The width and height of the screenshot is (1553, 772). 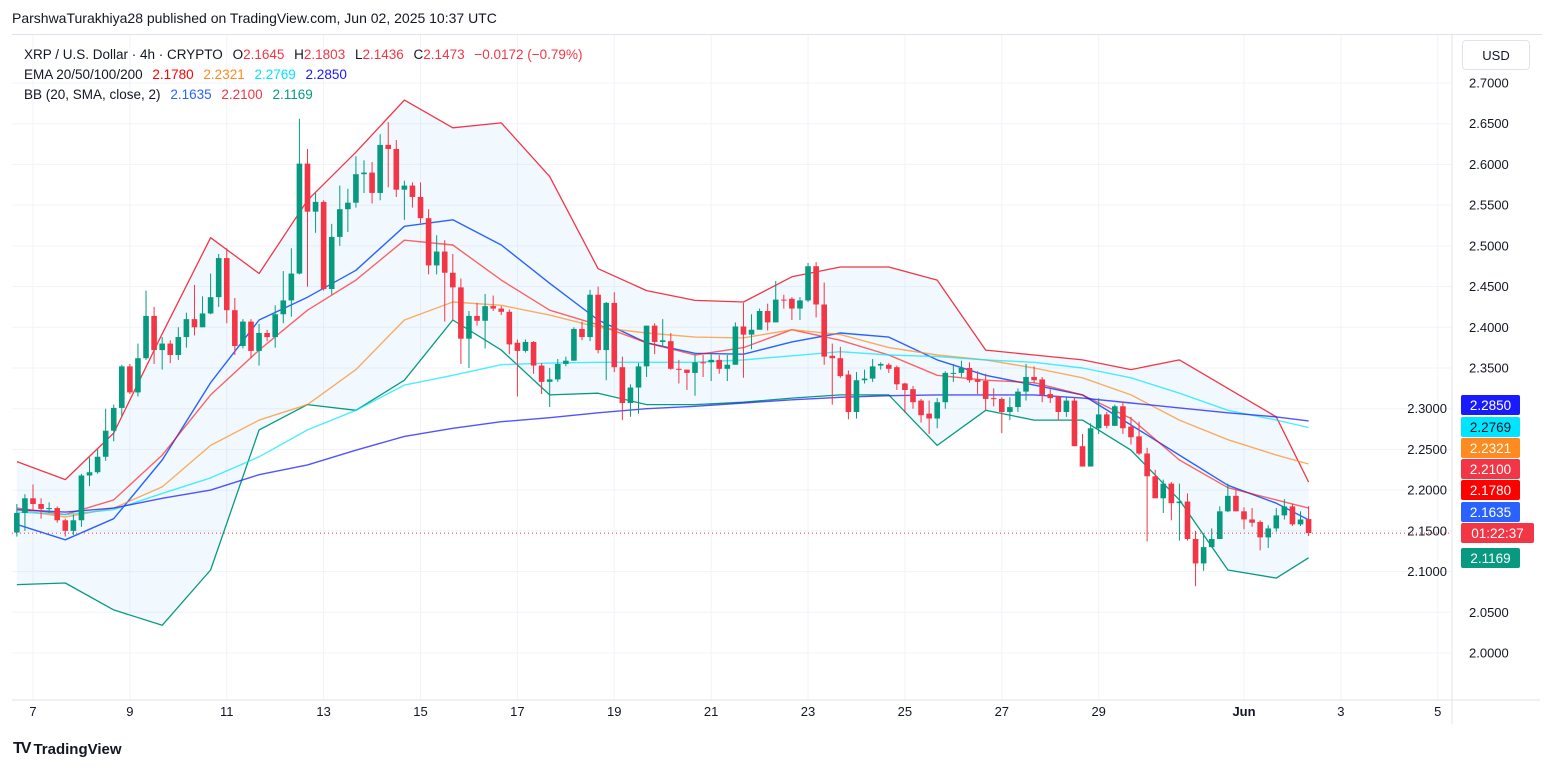 I want to click on symbol-title: XRP / U.S. Dollar · 4h · CRYPTO, so click(x=123, y=54).